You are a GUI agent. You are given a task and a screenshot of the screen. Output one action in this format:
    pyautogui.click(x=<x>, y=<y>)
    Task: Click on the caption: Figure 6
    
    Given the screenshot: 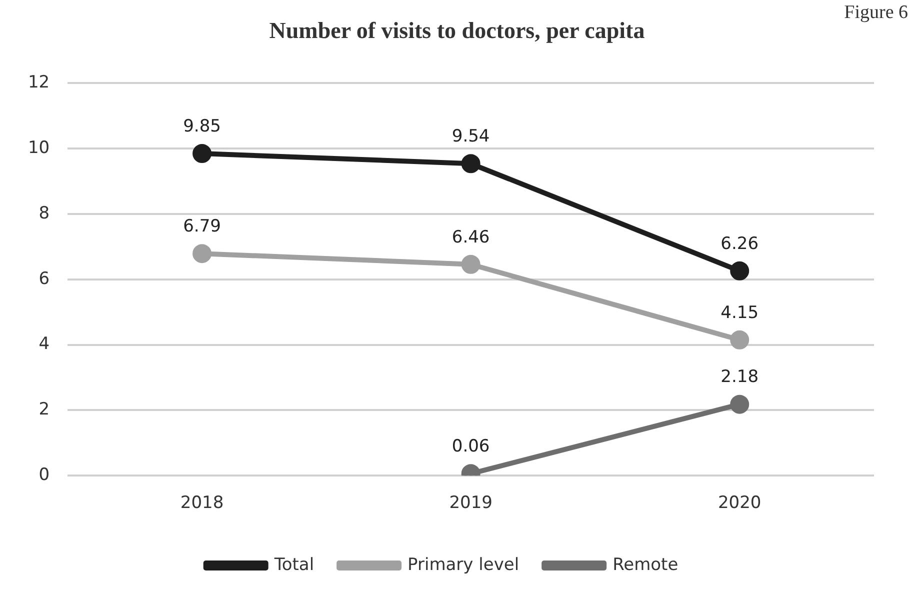 What is the action you would take?
    pyautogui.click(x=876, y=13)
    